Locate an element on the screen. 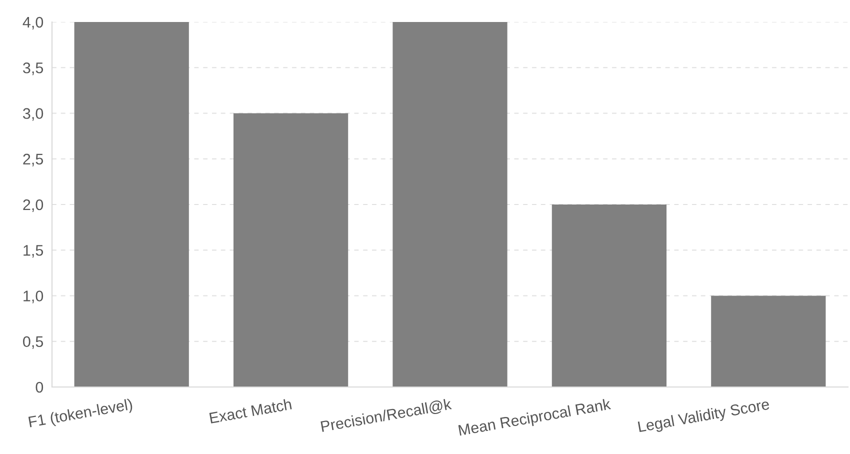 The image size is (850, 454). x-tick-label: Legal Validity Score is located at coordinates (704, 417).